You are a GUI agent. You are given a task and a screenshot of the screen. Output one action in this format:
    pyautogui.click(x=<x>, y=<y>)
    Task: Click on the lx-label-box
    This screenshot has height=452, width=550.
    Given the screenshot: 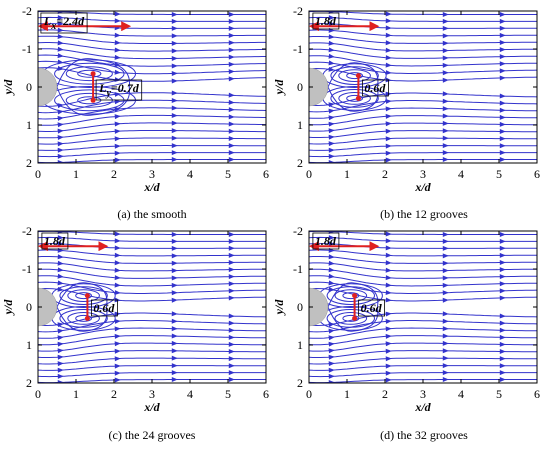 What is the action you would take?
    pyautogui.click(x=326, y=21)
    